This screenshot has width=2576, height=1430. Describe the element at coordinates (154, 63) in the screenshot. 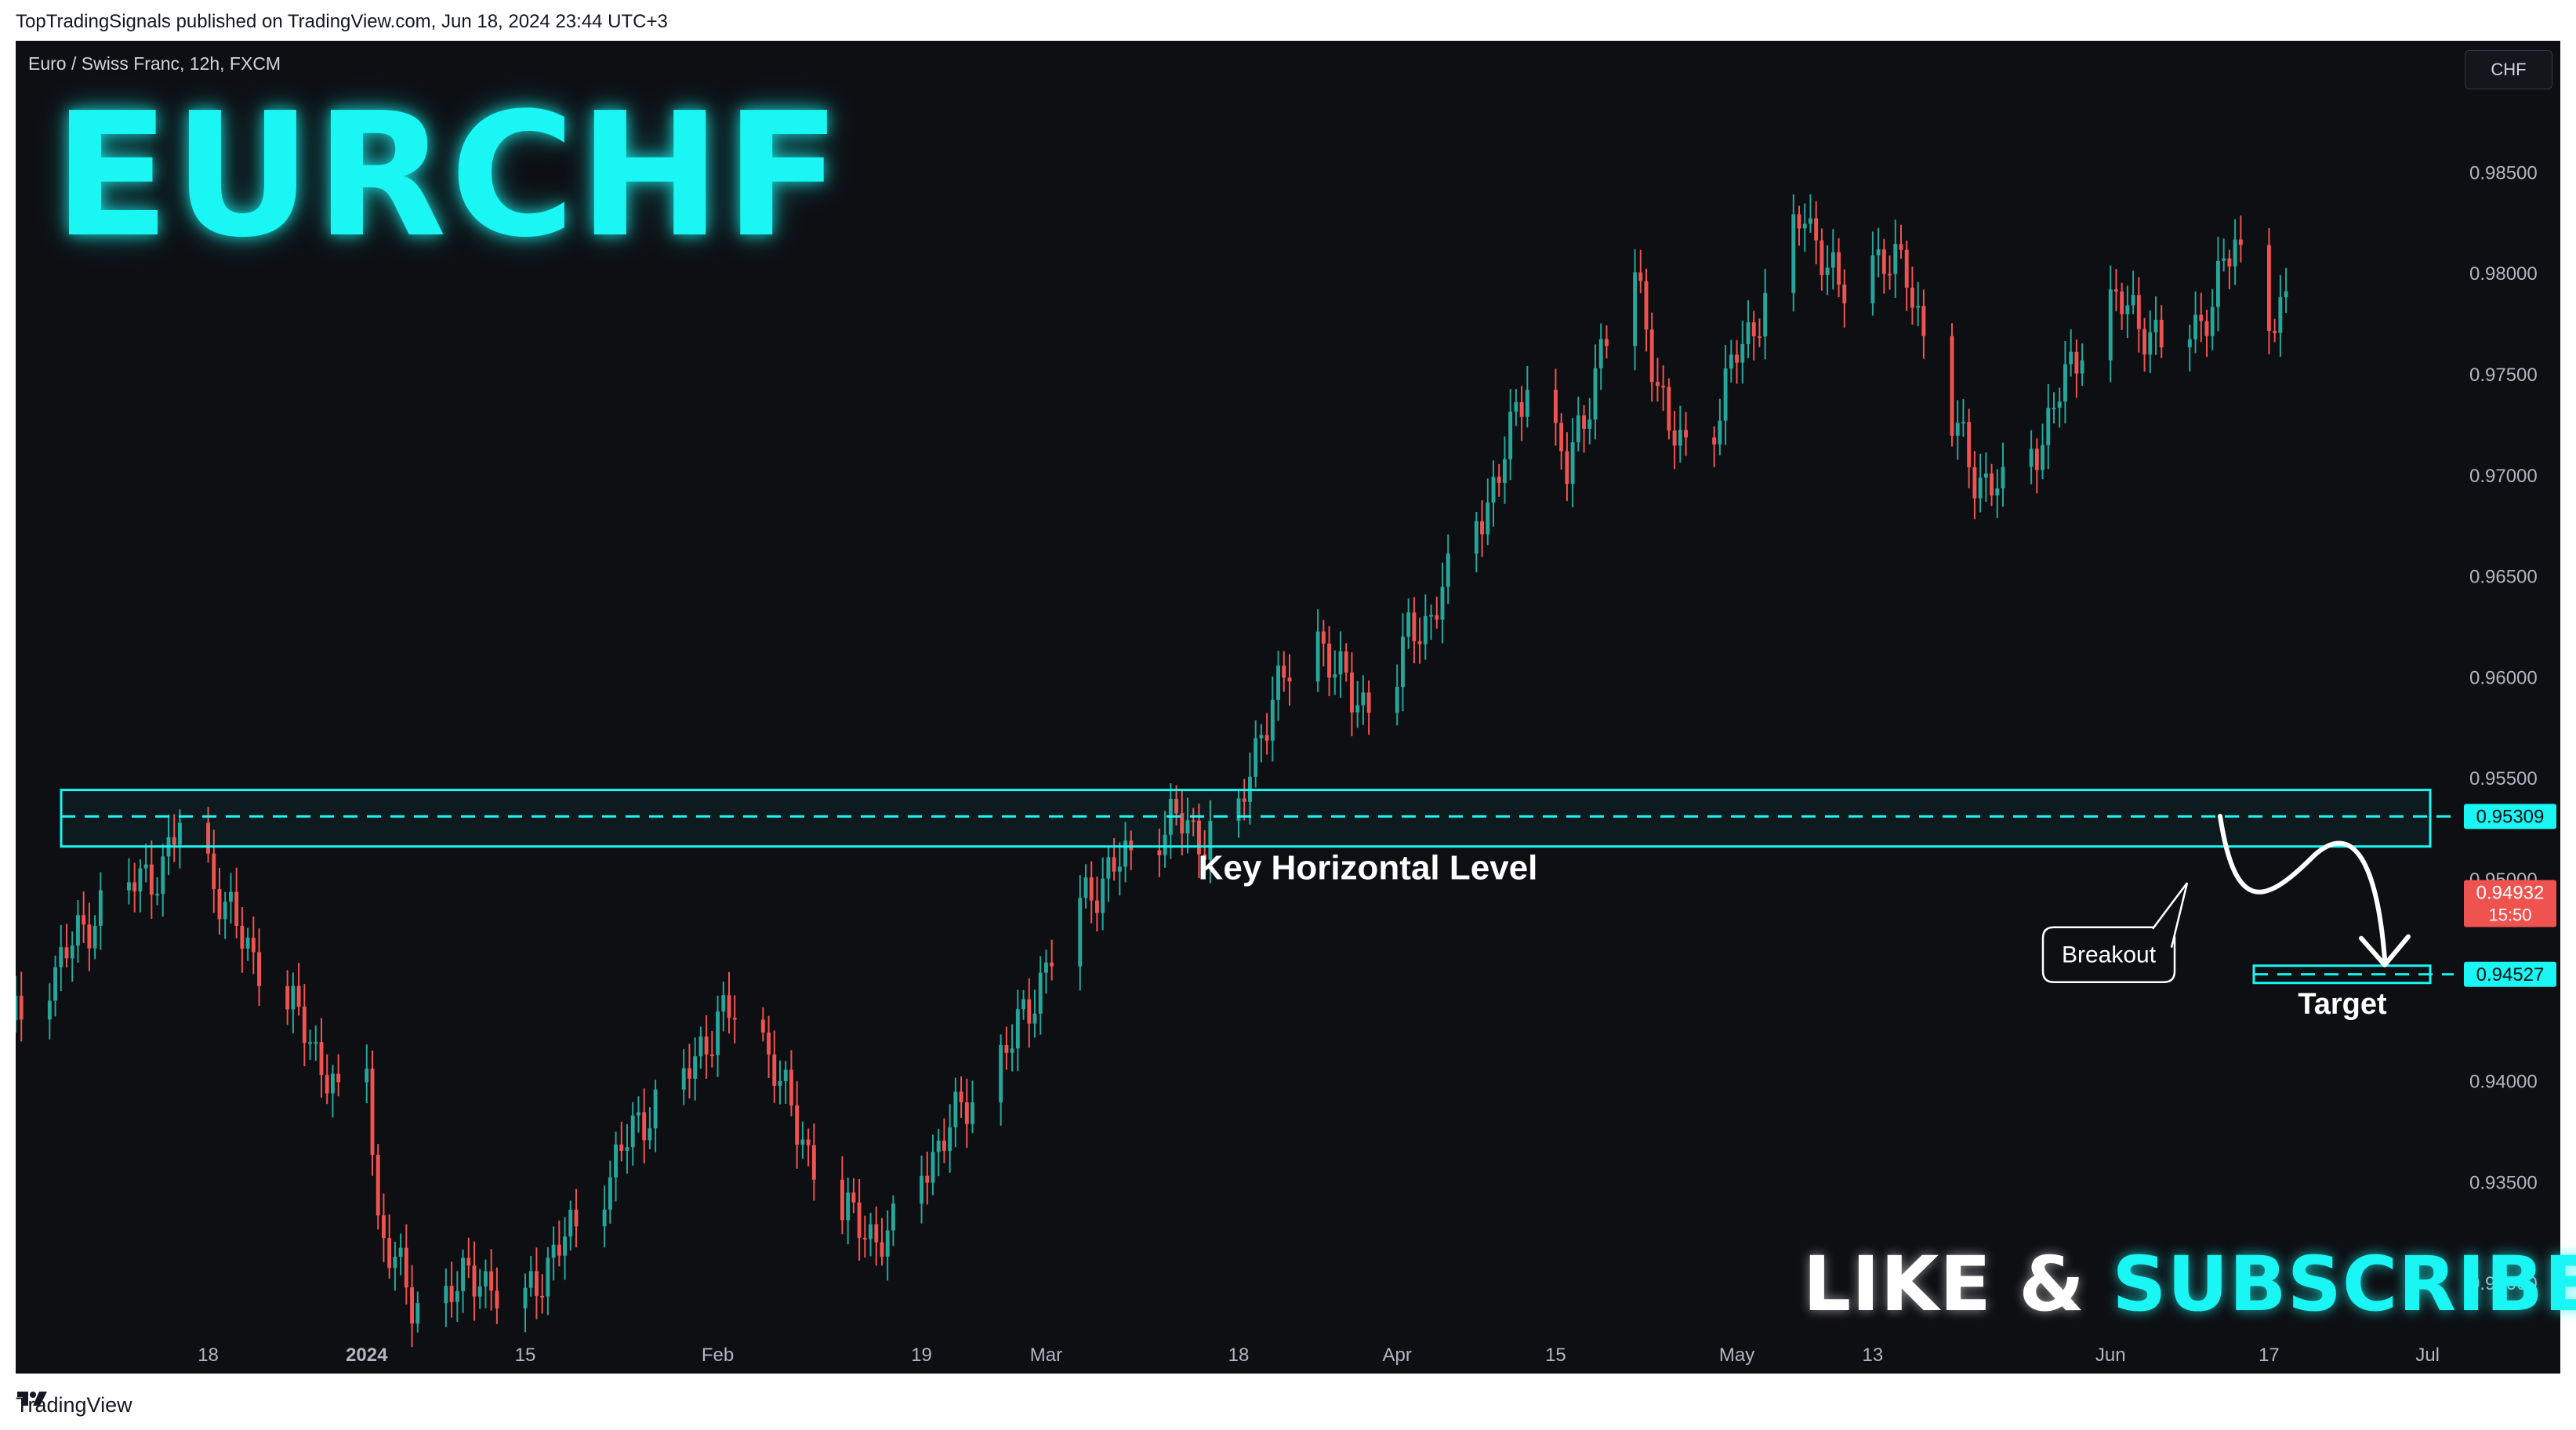

I see `symbol-line: Euro / Swiss Franc, 12h, FXCM` at that location.